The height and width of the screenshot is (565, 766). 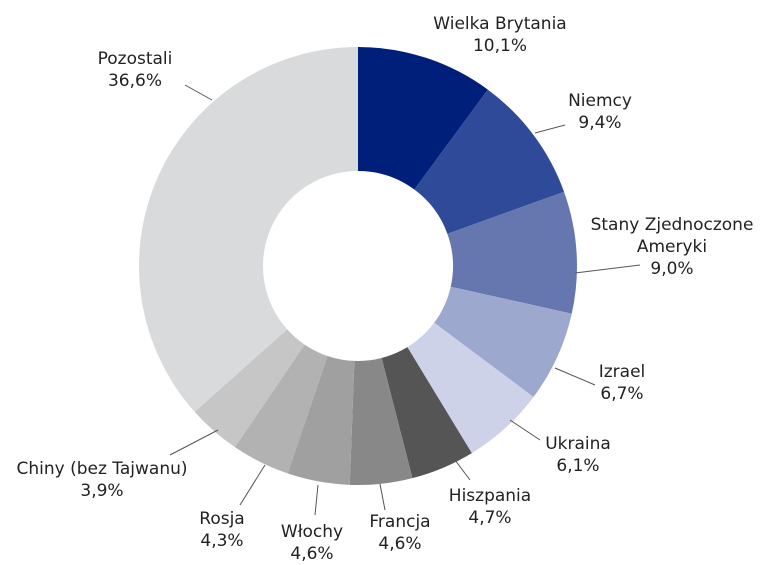 I want to click on slice-label: Niemcy 9,4%, so click(x=600, y=112).